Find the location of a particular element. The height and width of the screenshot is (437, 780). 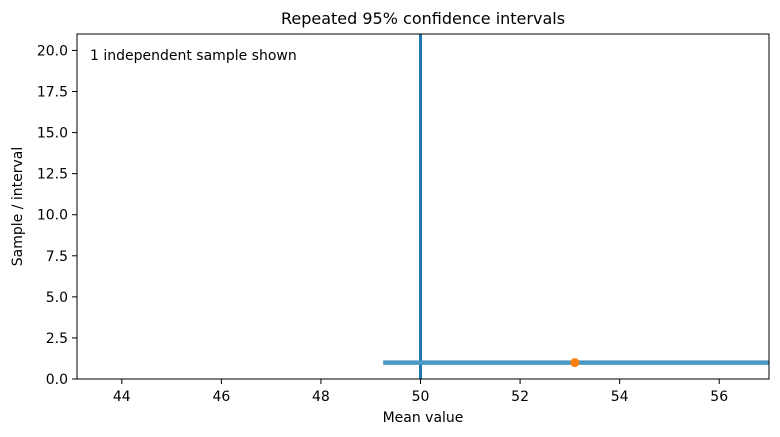

x-tick-label: 44 is located at coordinates (122, 397).